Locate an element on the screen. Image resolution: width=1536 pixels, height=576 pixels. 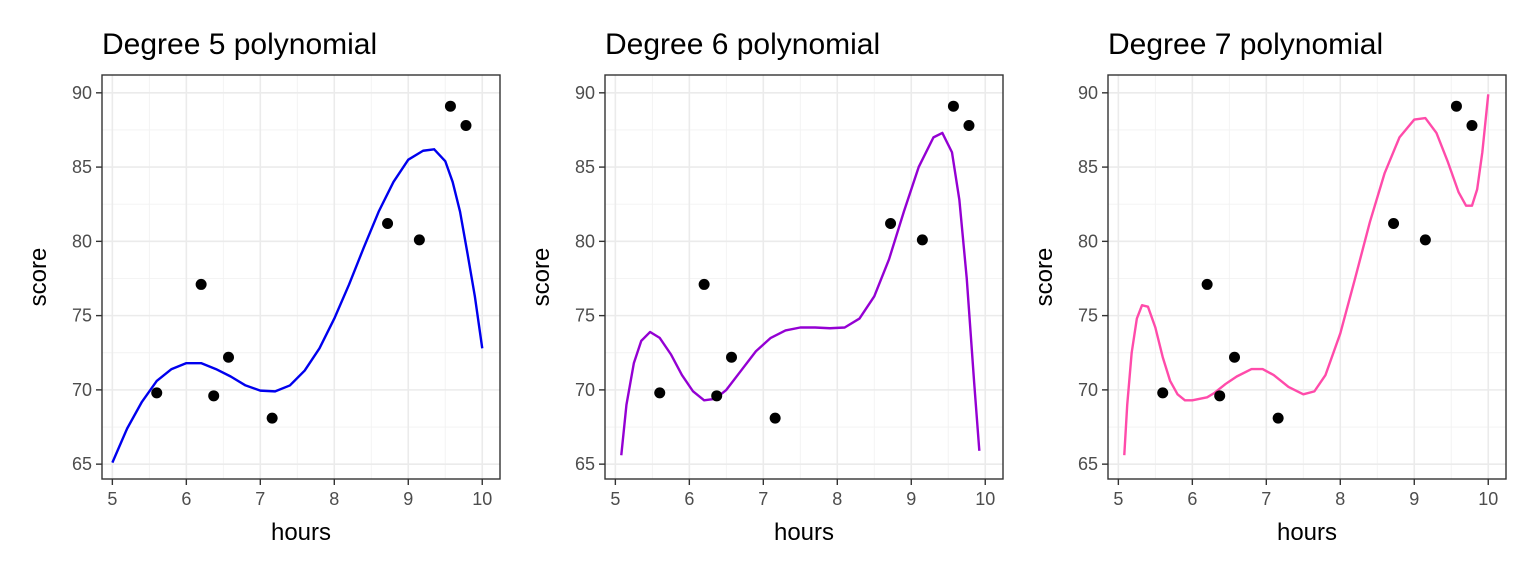
chart-title: Degree 7 polynomial is located at coordinates (1245, 44).